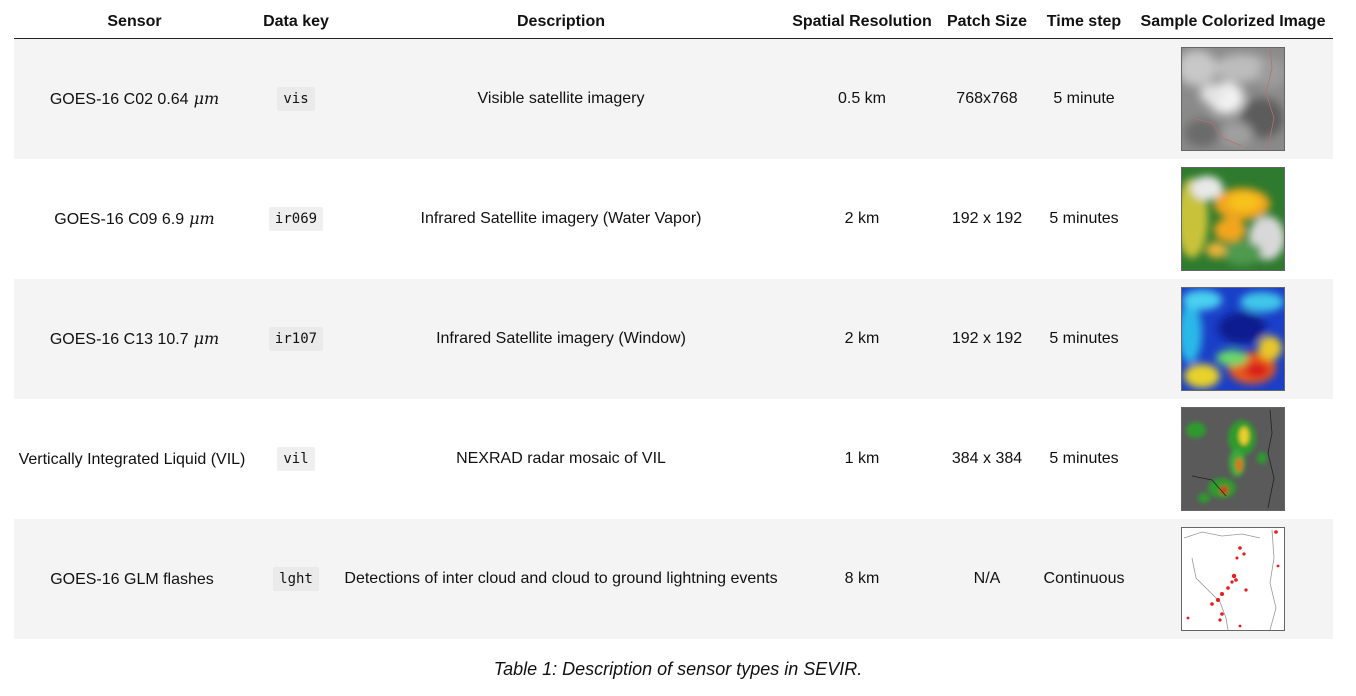 This screenshot has height=696, width=1356. What do you see at coordinates (119, 219) in the screenshot?
I see `sensor-name: GOES-16 C09 6.9` at bounding box center [119, 219].